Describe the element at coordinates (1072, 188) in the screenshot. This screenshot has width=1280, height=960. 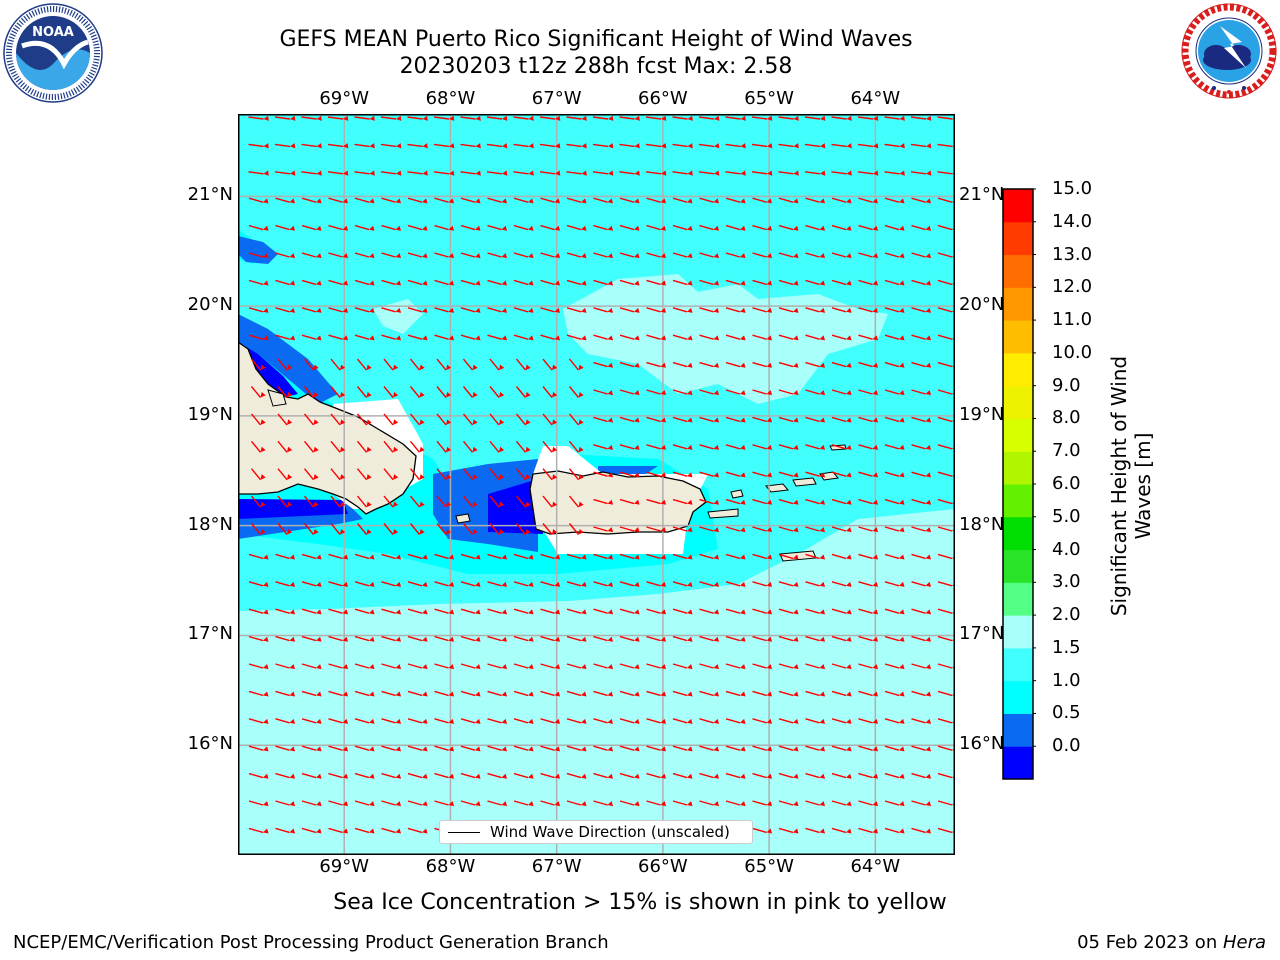
I see `colorbar-tick-label: 15.0` at that location.